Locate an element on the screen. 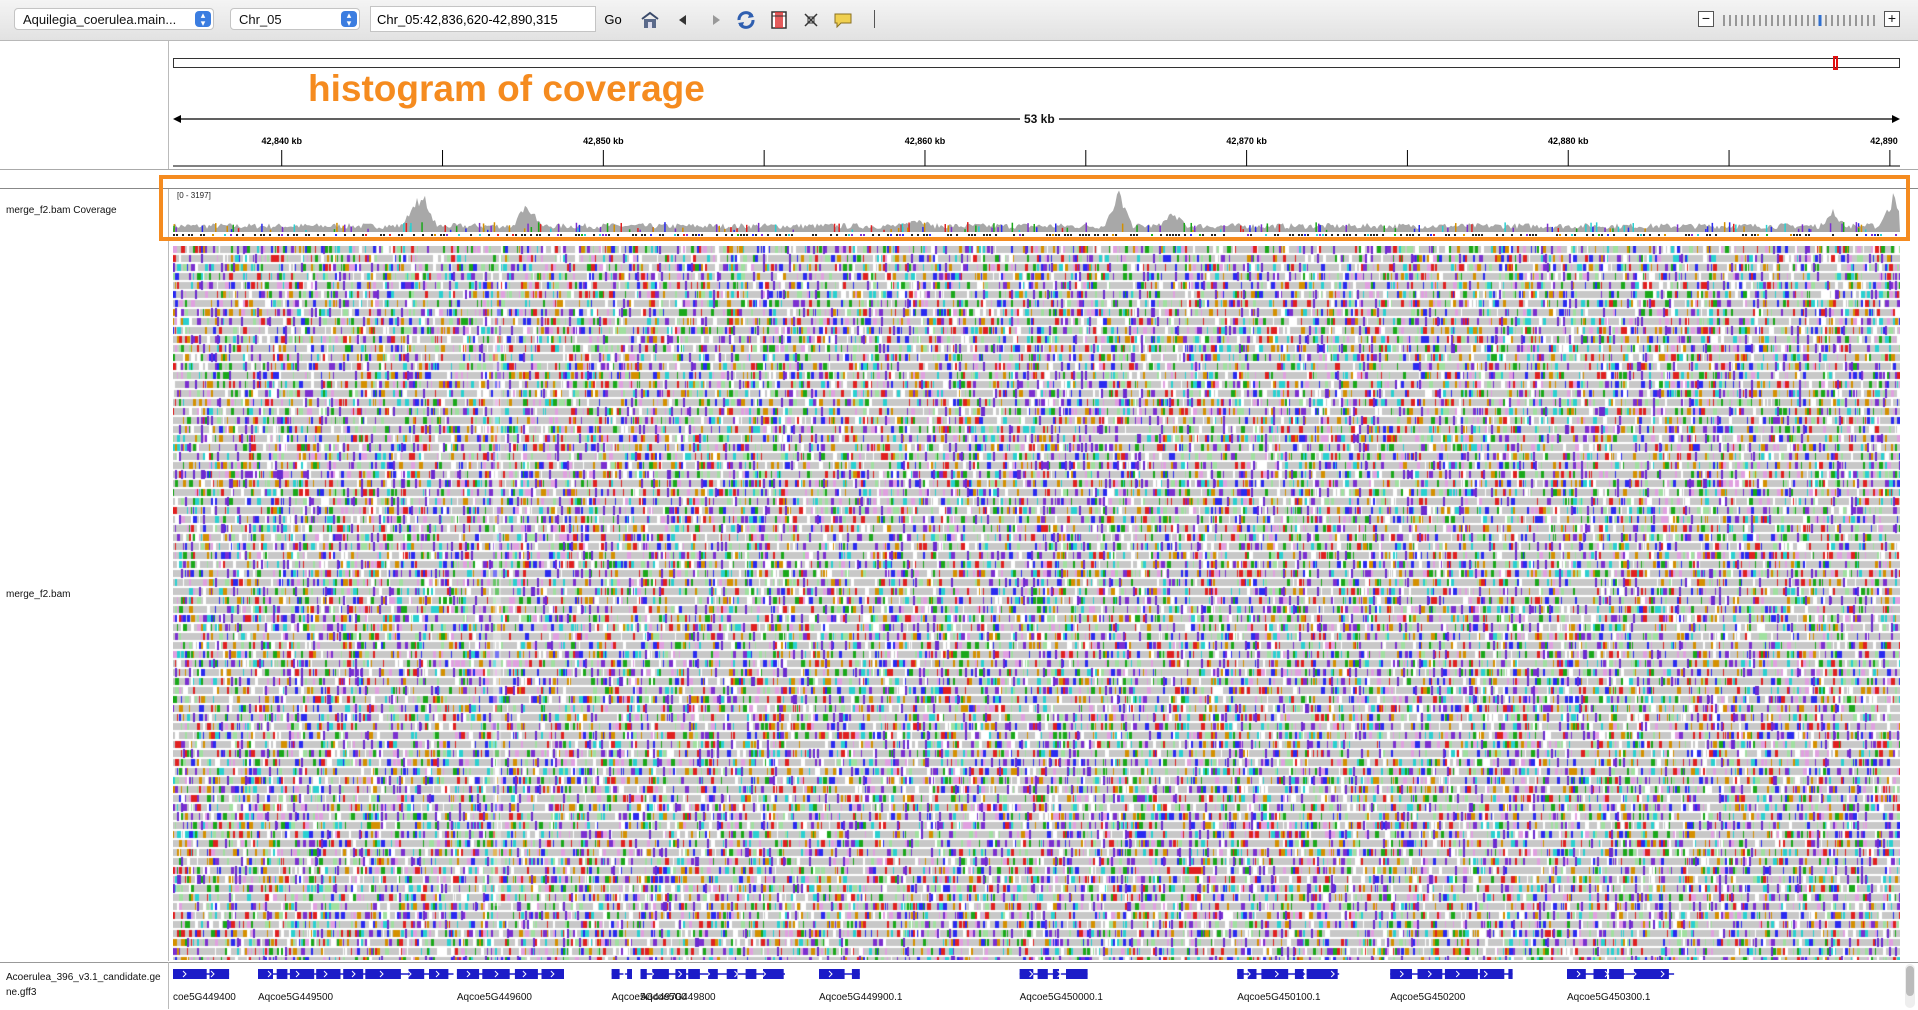 This screenshot has height=1010, width=1918. zoom-widget: − + is located at coordinates (1799, 20).